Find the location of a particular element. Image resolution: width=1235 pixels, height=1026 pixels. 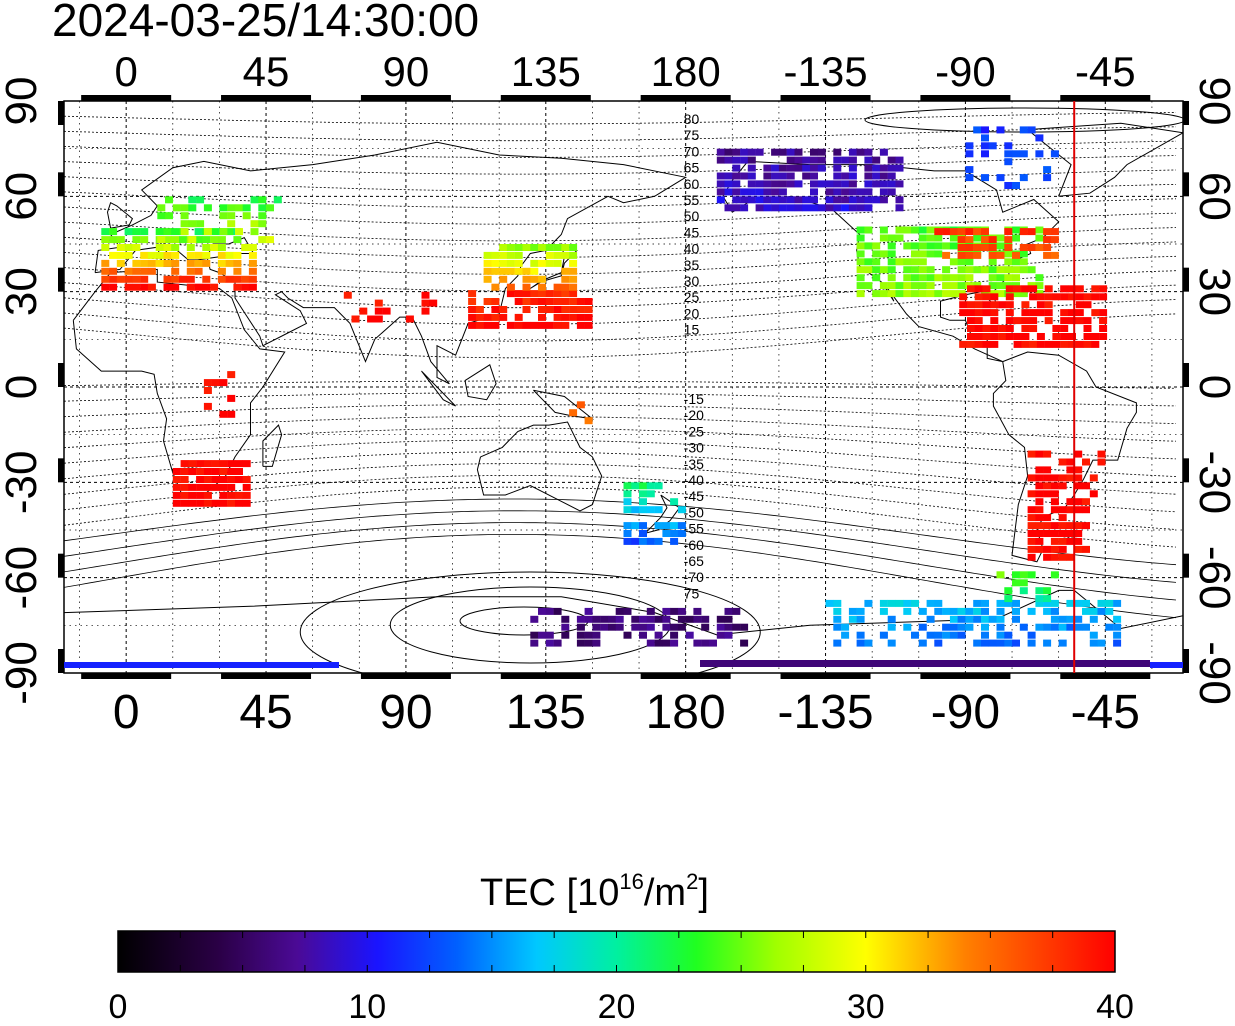

contour-label: -25 is located at coordinates (694, 431).